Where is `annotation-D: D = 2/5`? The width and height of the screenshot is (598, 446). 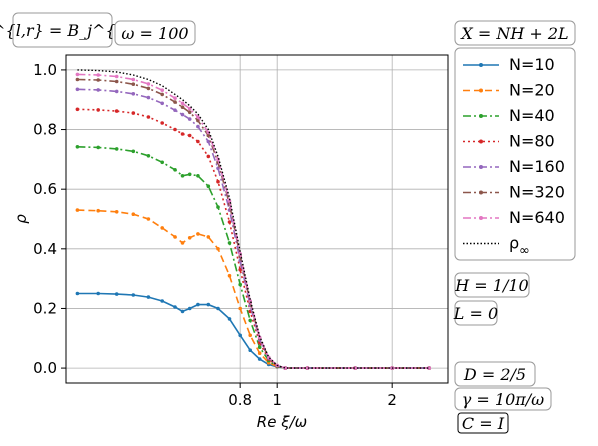
annotation-D: D = 2/5 is located at coordinates (495, 374).